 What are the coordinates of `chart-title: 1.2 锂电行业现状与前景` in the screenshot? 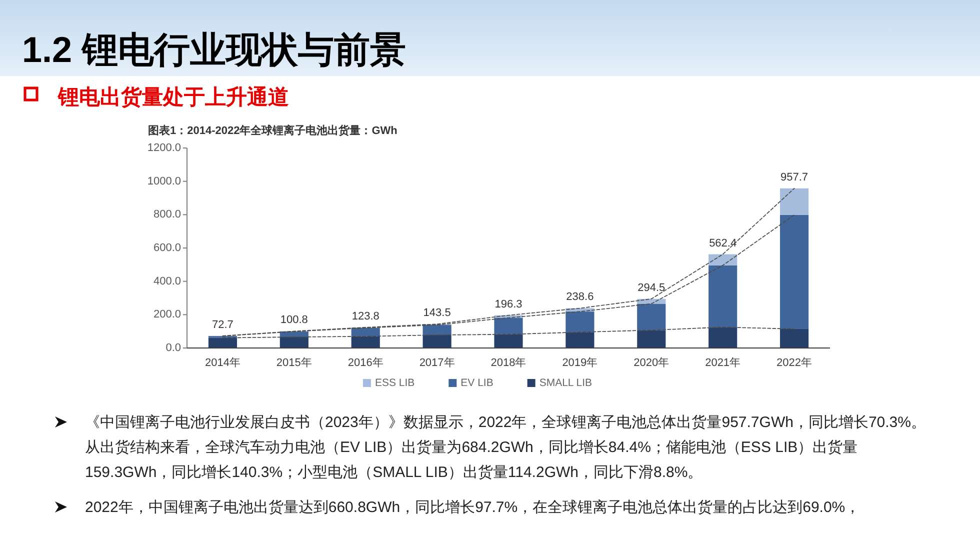 It's located at (214, 49).